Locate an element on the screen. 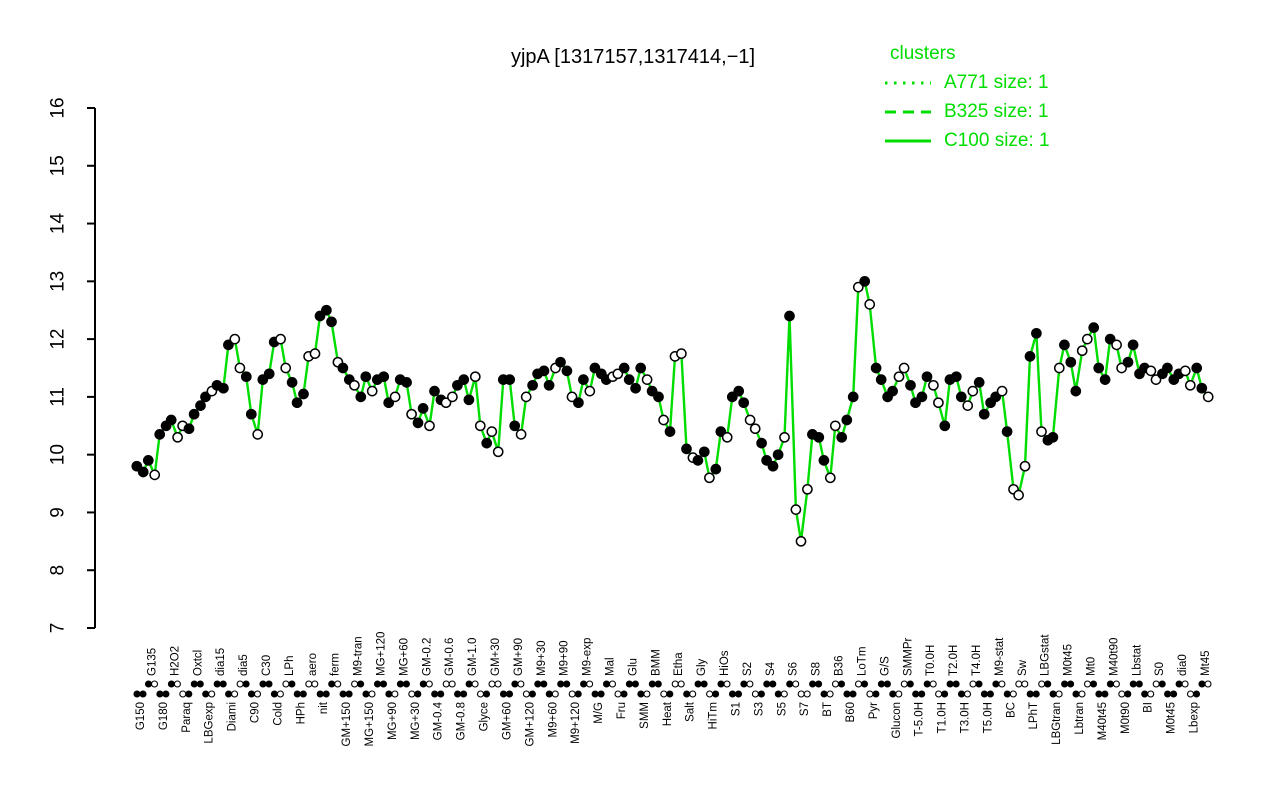 This screenshot has height=800, width=1280. x-axis-label: Lbexp is located at coordinates (1195, 717).